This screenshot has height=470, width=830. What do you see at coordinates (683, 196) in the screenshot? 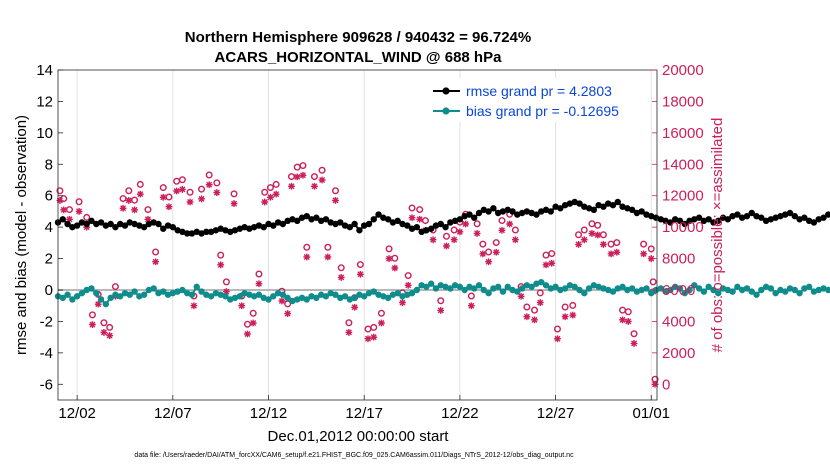
I see `right-tick-label: 12000` at bounding box center [683, 196].